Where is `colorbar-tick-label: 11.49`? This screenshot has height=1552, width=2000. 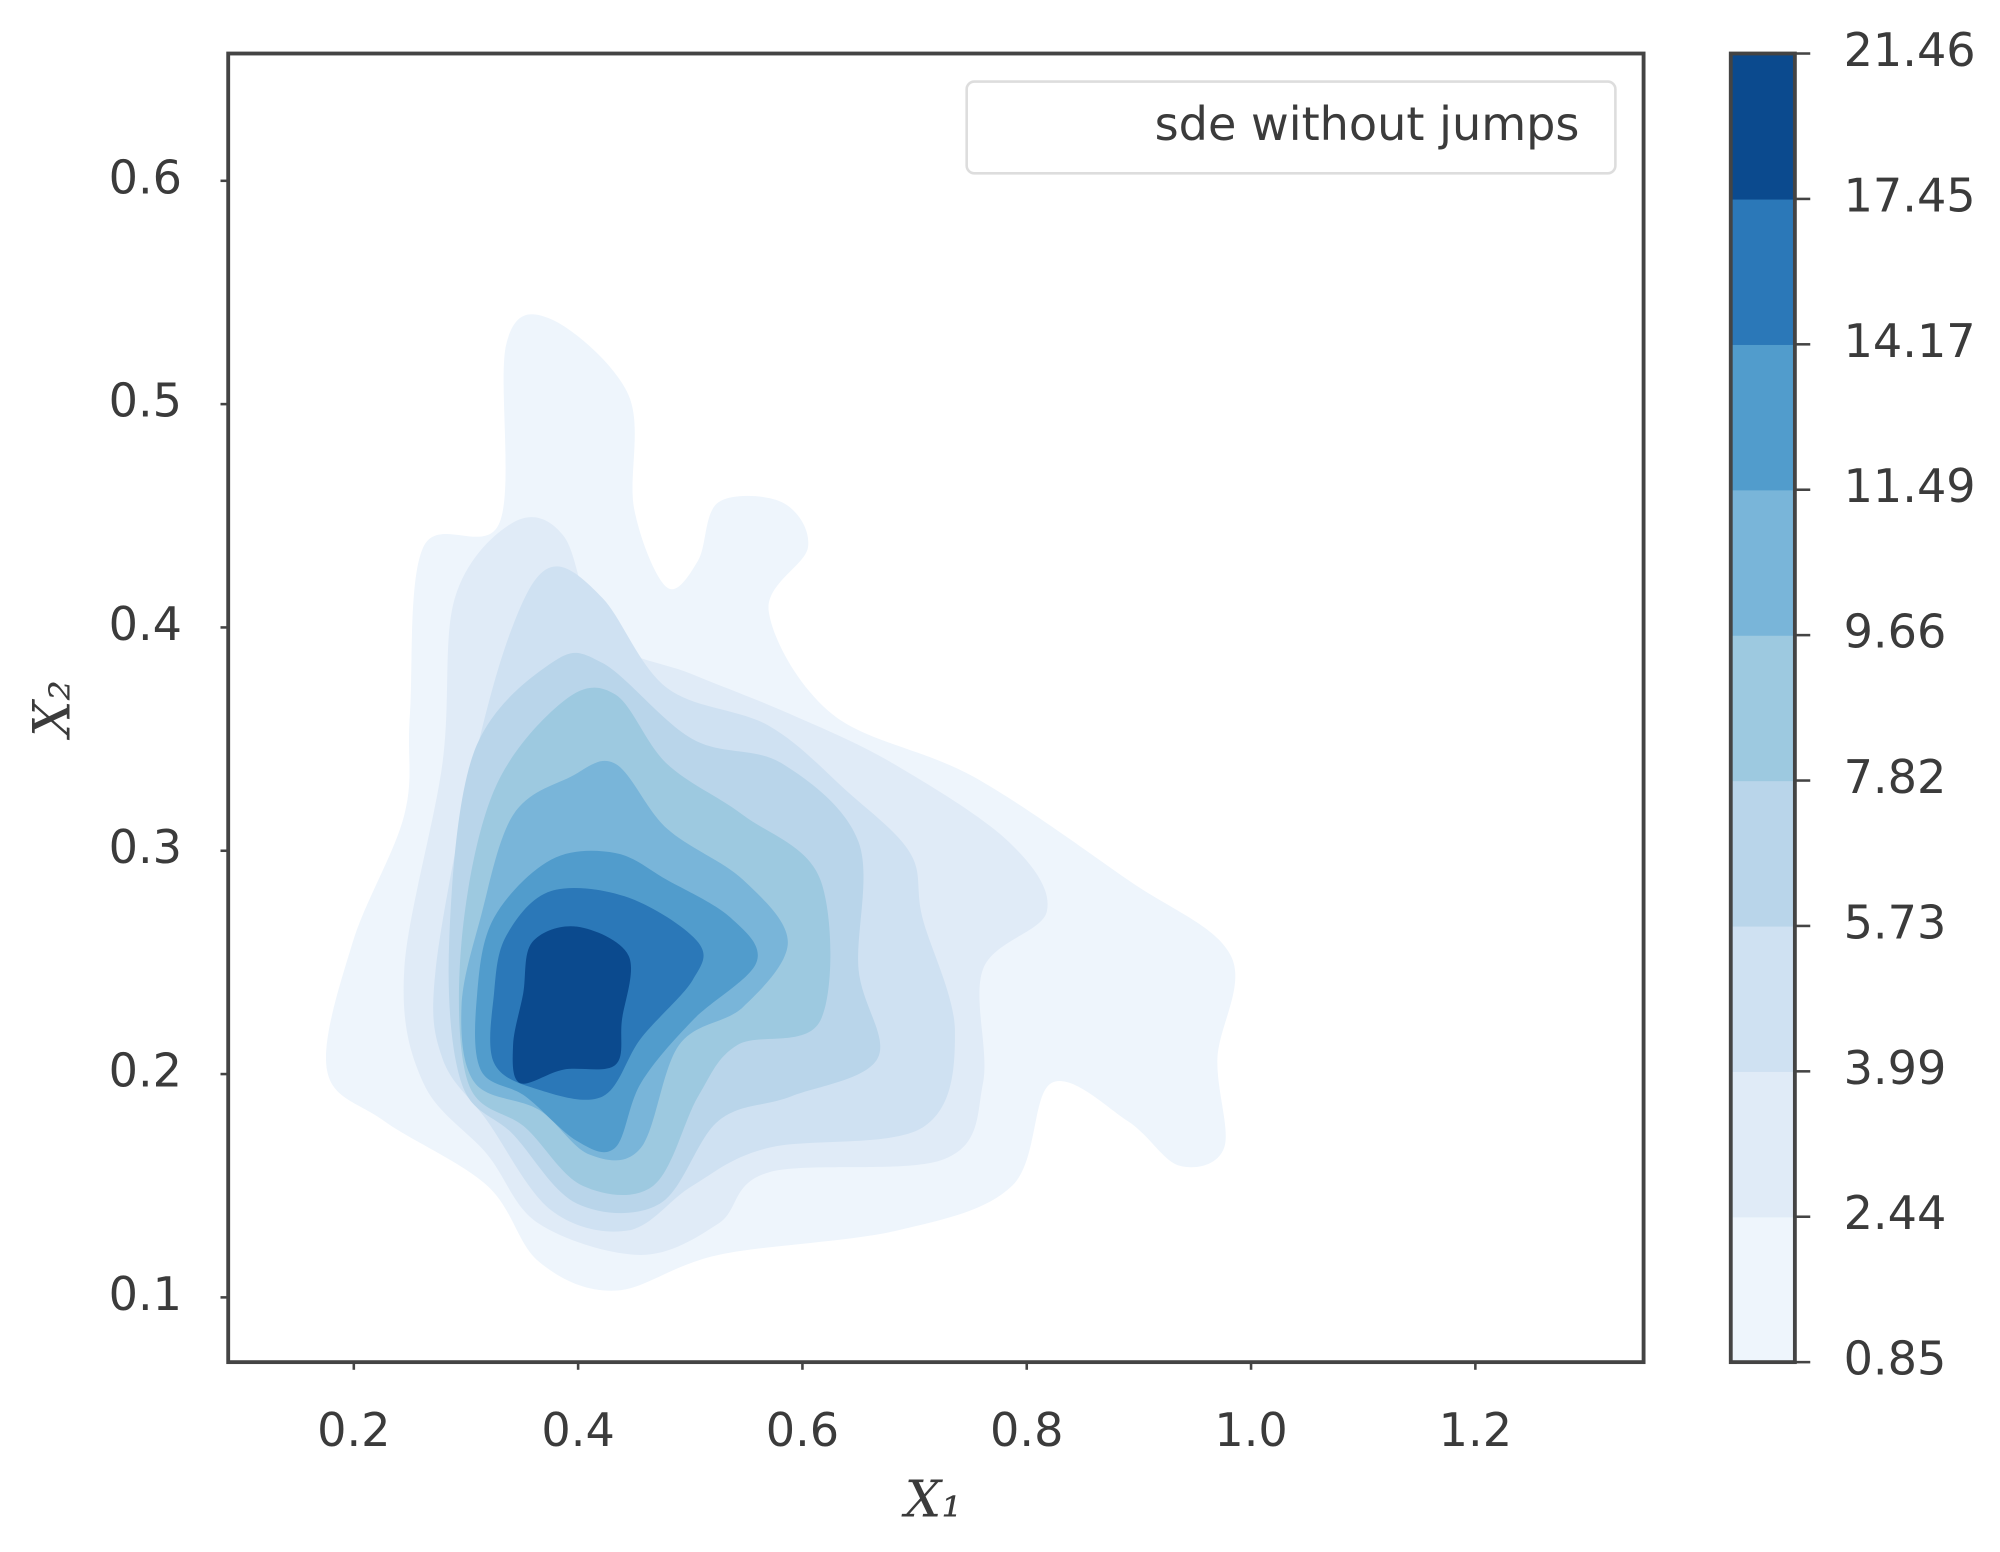
colorbar-tick-label: 11.49 is located at coordinates (1910, 486).